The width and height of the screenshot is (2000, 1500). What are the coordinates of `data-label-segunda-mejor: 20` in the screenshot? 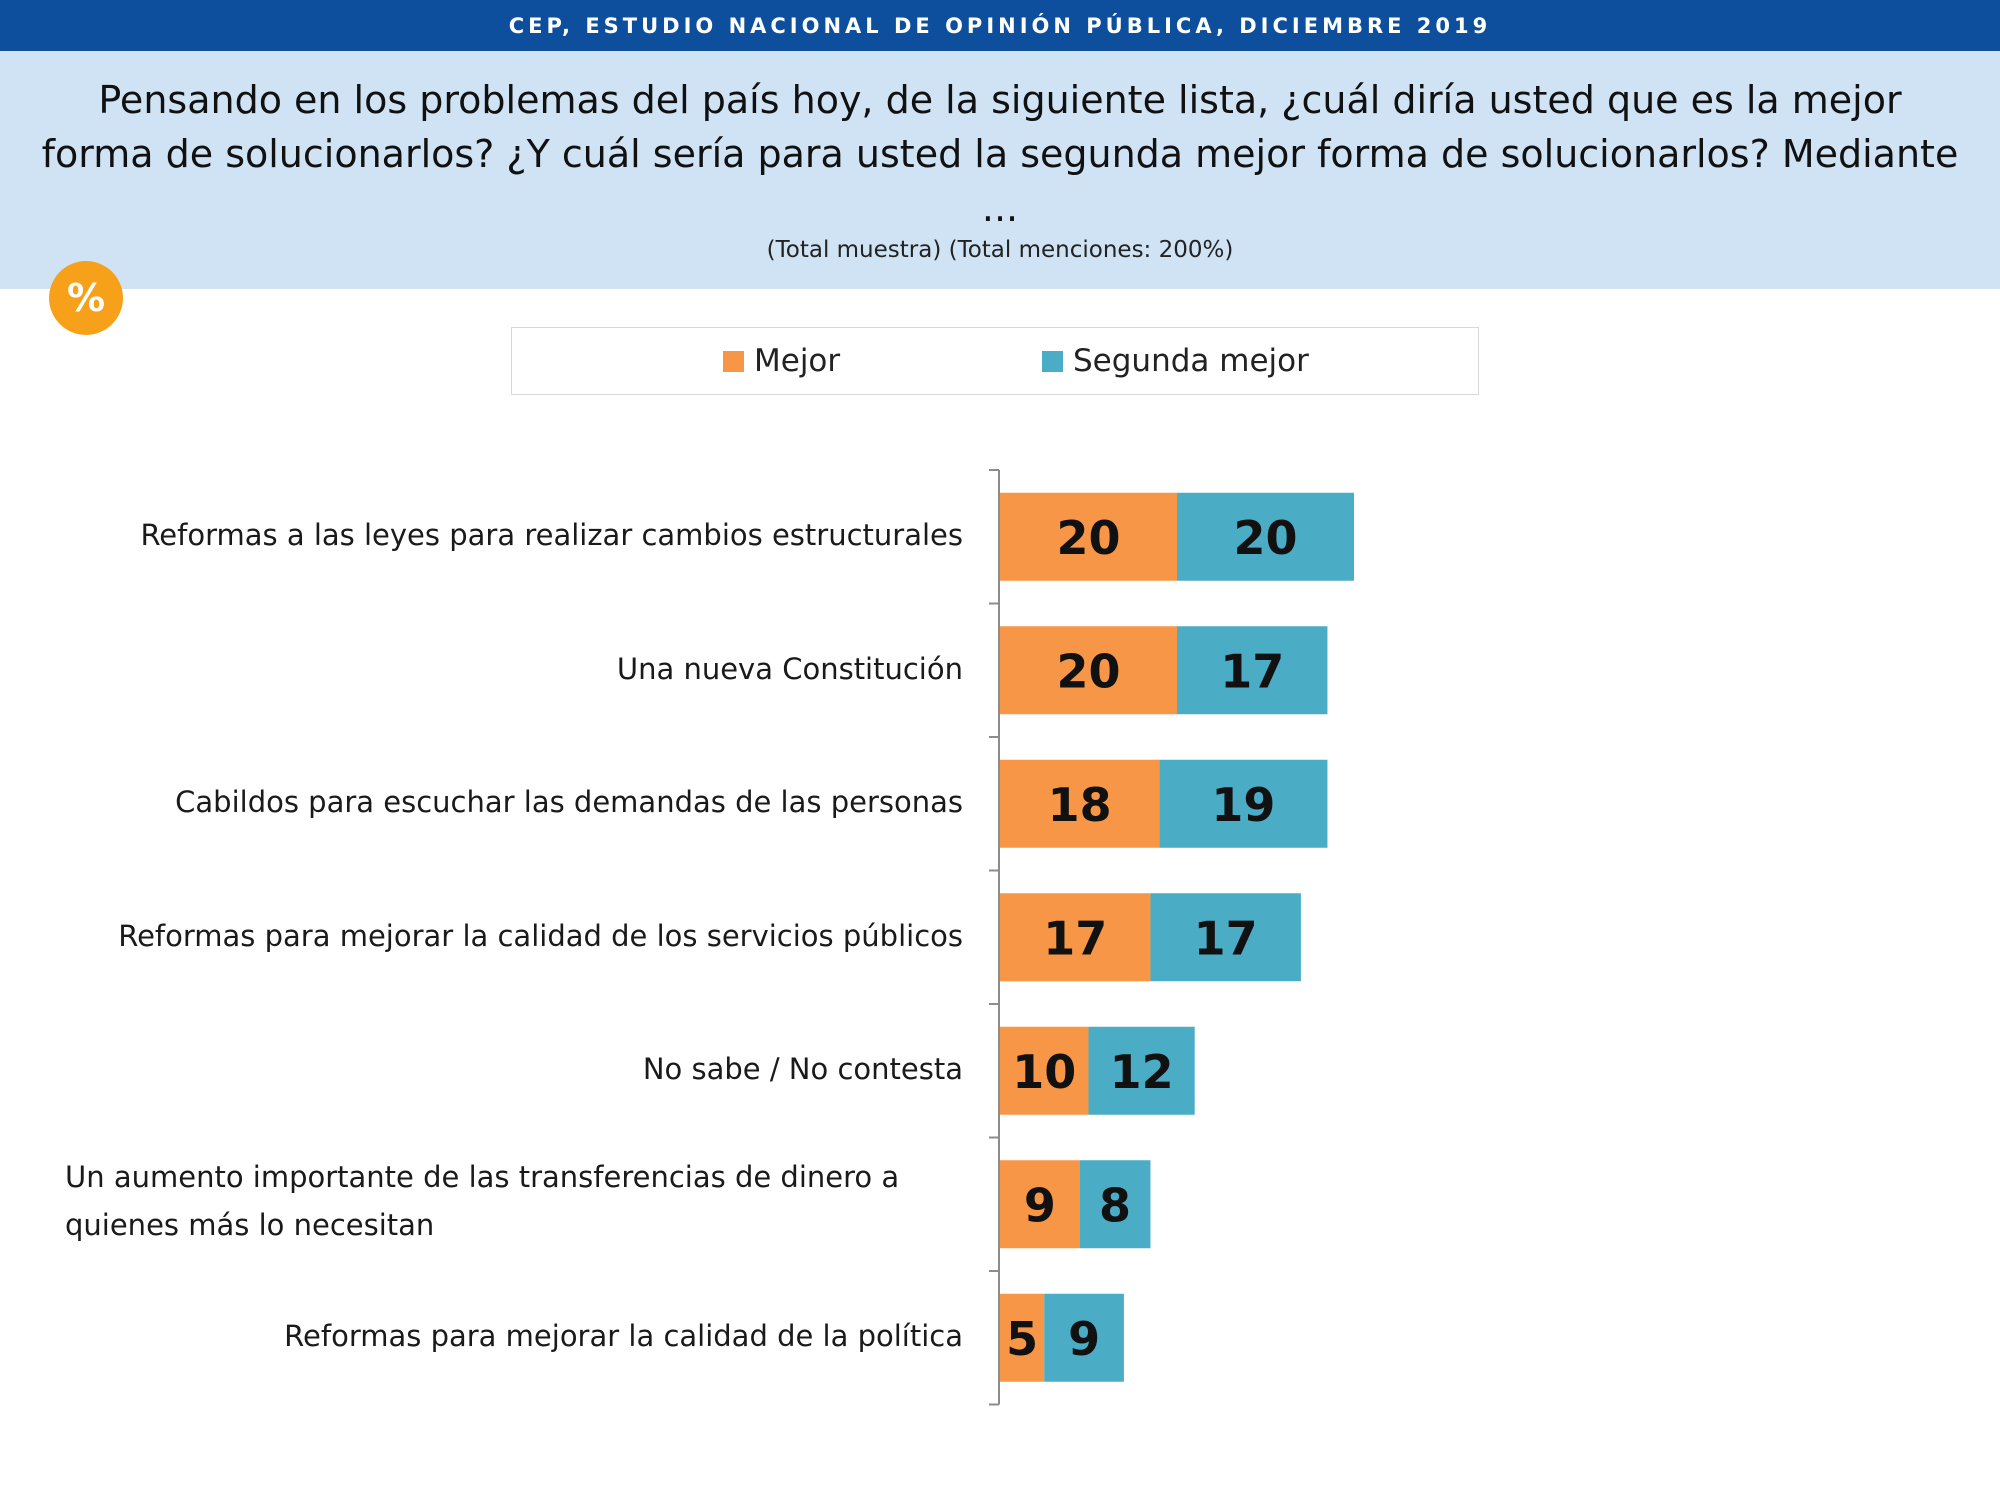 It's located at (1265, 538).